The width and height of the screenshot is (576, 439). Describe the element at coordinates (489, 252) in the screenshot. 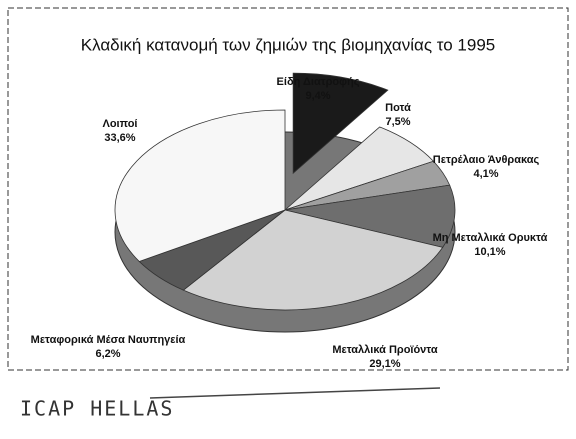

I see `slice-value-label: 10,1%` at that location.